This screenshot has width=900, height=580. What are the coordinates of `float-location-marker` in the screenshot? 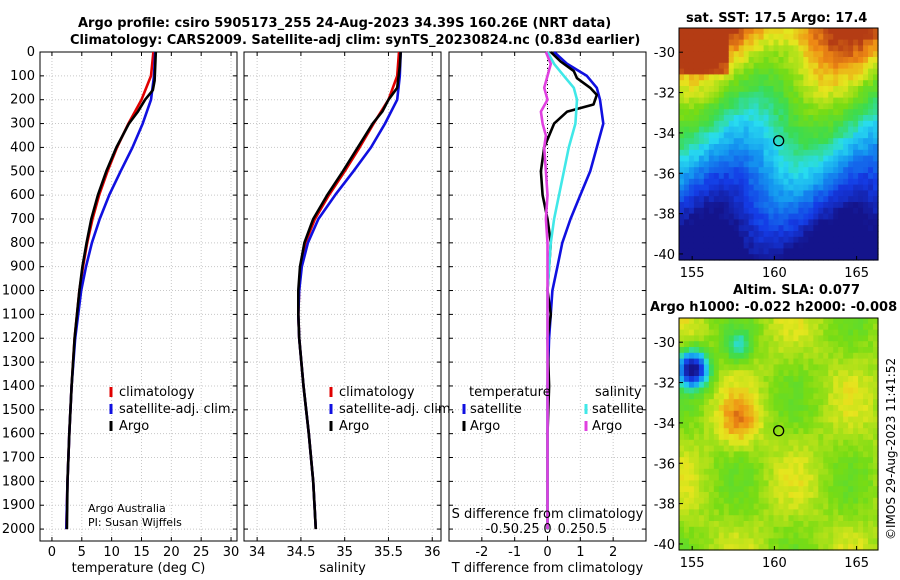 It's located at (779, 431).